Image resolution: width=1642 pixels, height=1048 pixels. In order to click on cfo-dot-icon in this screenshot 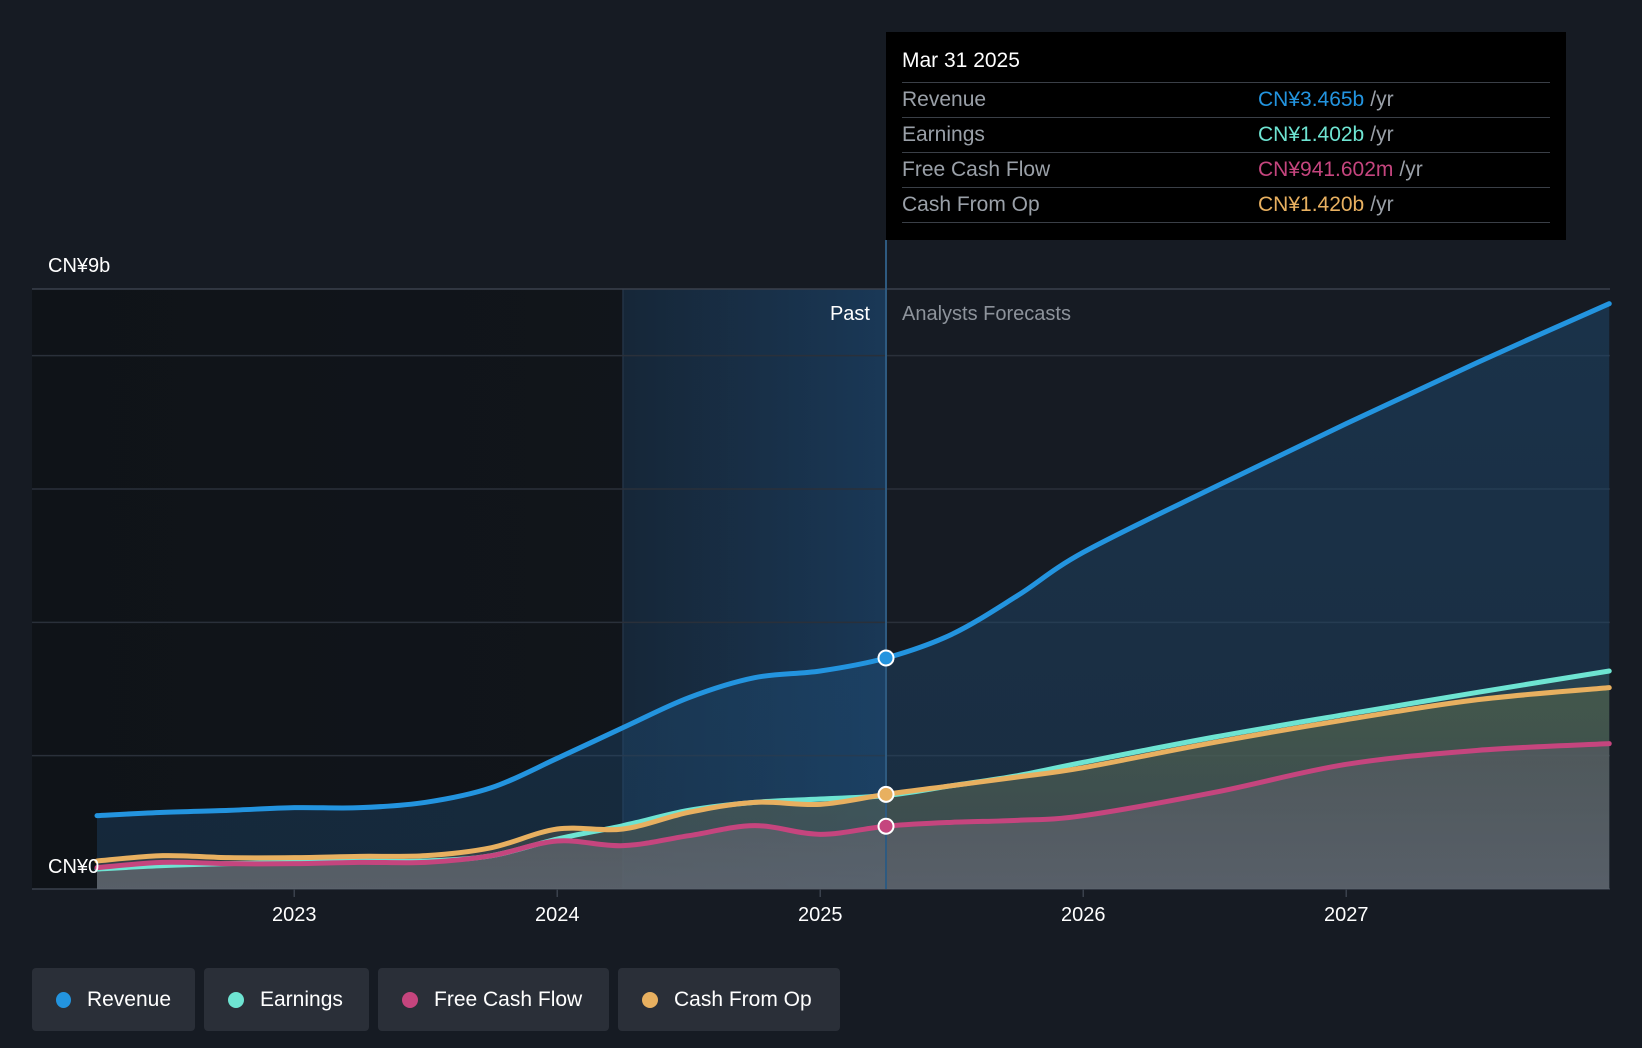, I will do `click(650, 999)`.